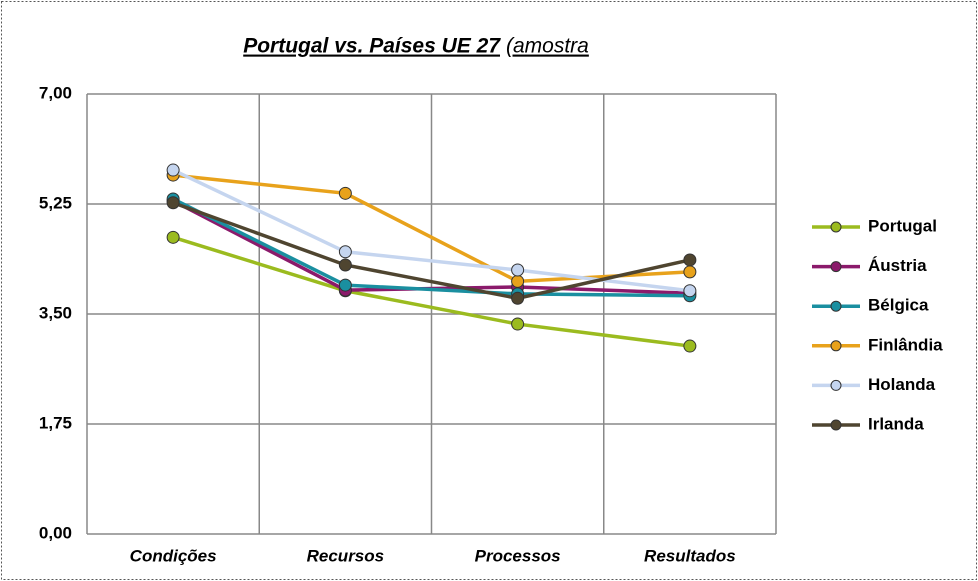 The image size is (978, 581). Describe the element at coordinates (173, 555) in the screenshot. I see `x-tick-label: Condições` at that location.